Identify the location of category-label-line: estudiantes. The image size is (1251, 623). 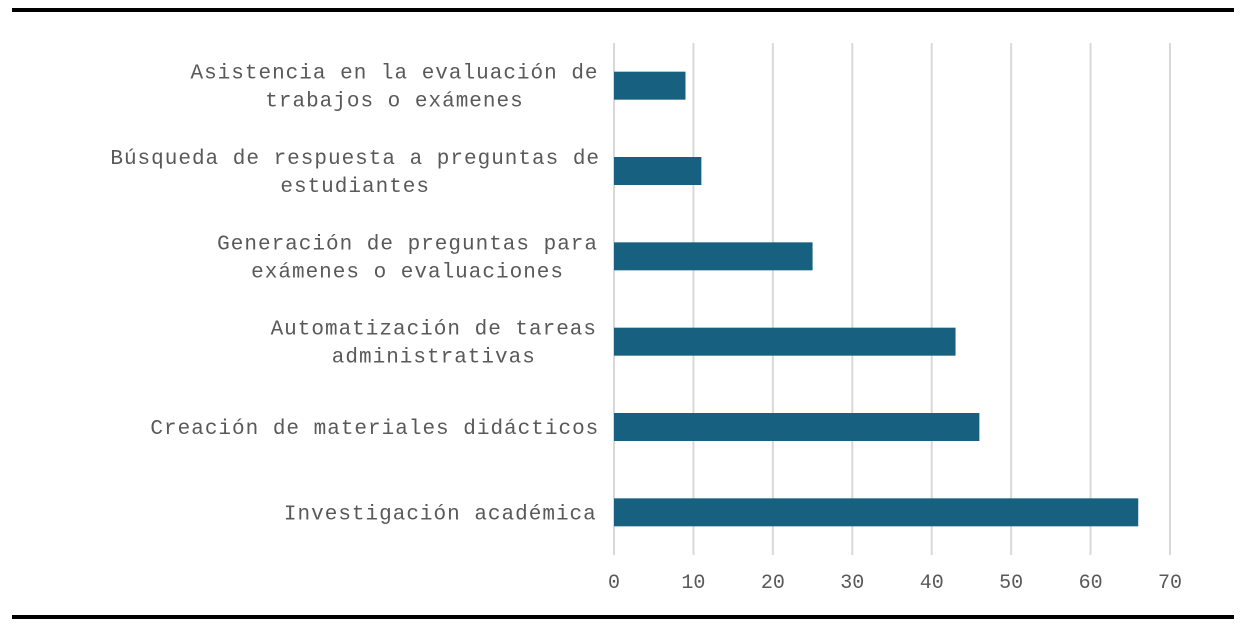
(355, 187).